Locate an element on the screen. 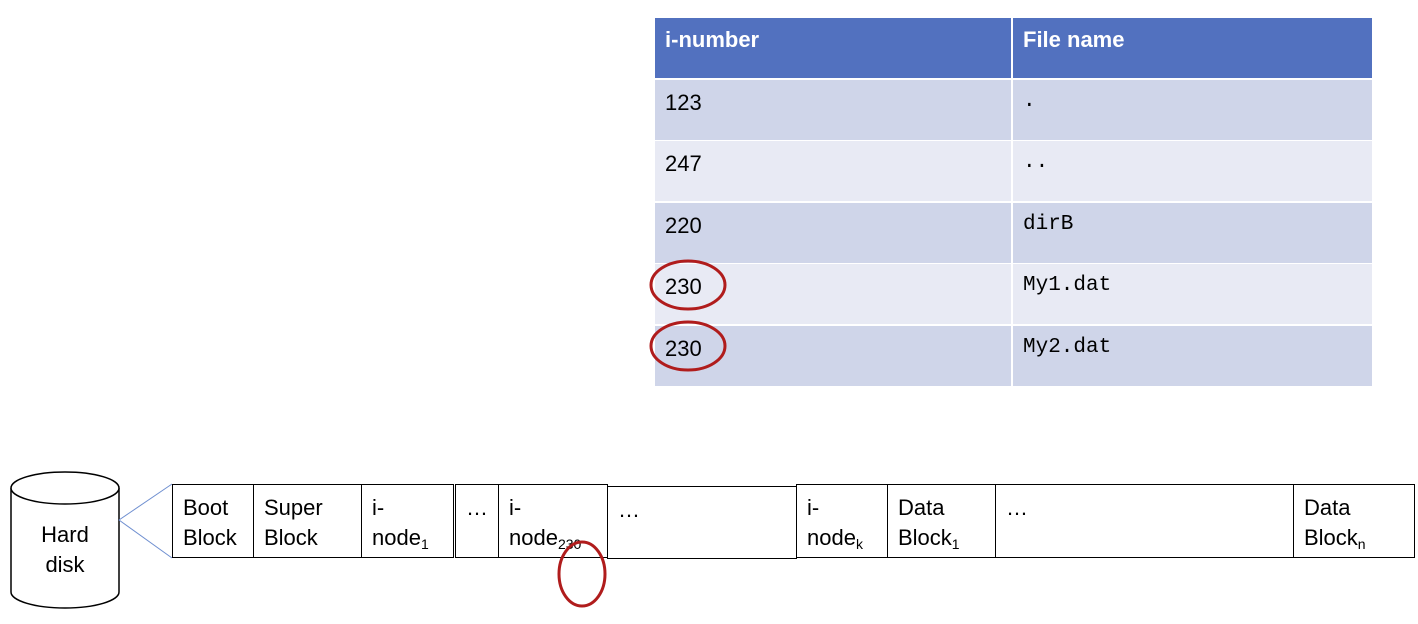  table-row: 220 dirB is located at coordinates (1013, 232).